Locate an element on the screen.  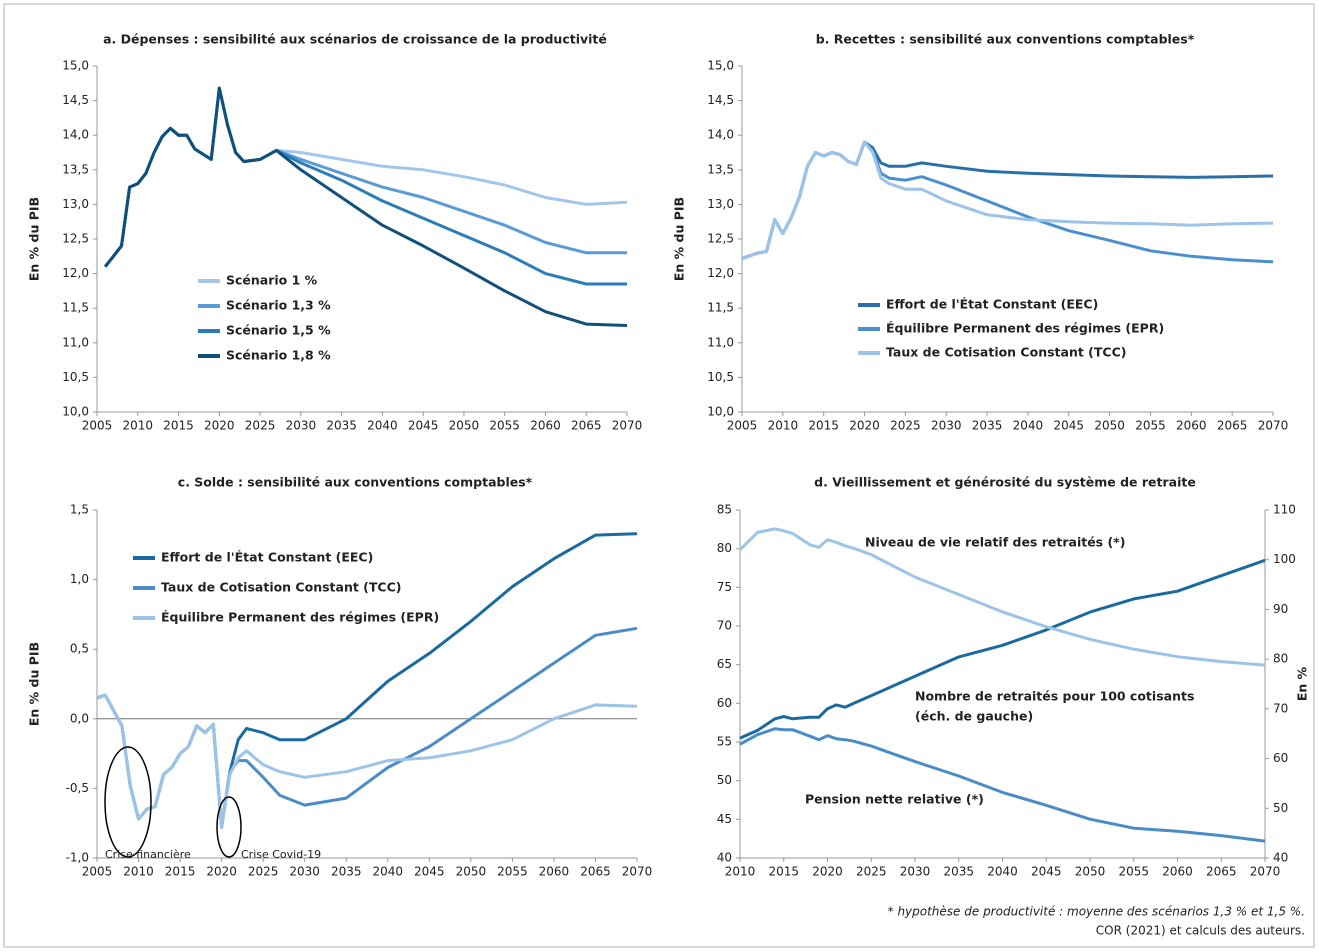
y-tick-label: 85 is located at coordinates (724, 510).